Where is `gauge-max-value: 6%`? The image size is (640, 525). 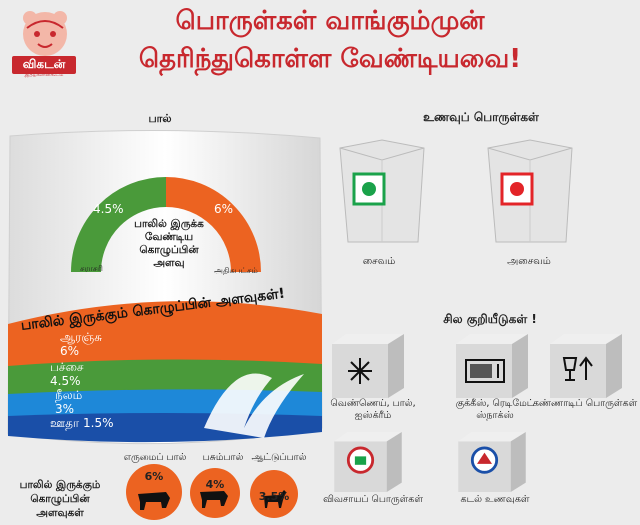 gauge-max-value: 6% is located at coordinates (224, 209).